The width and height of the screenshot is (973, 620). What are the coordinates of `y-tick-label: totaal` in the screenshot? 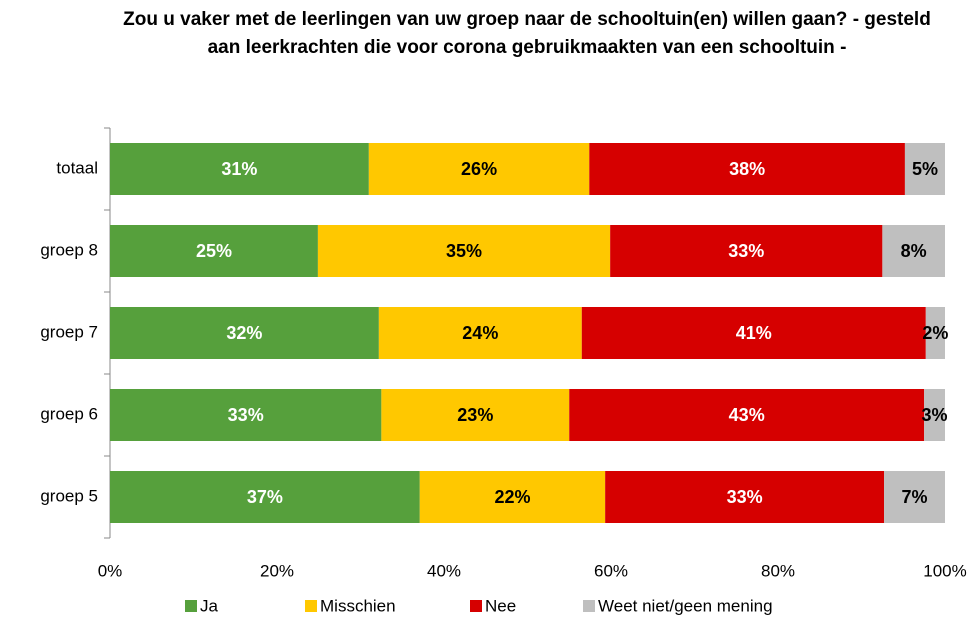 It's located at (77, 167).